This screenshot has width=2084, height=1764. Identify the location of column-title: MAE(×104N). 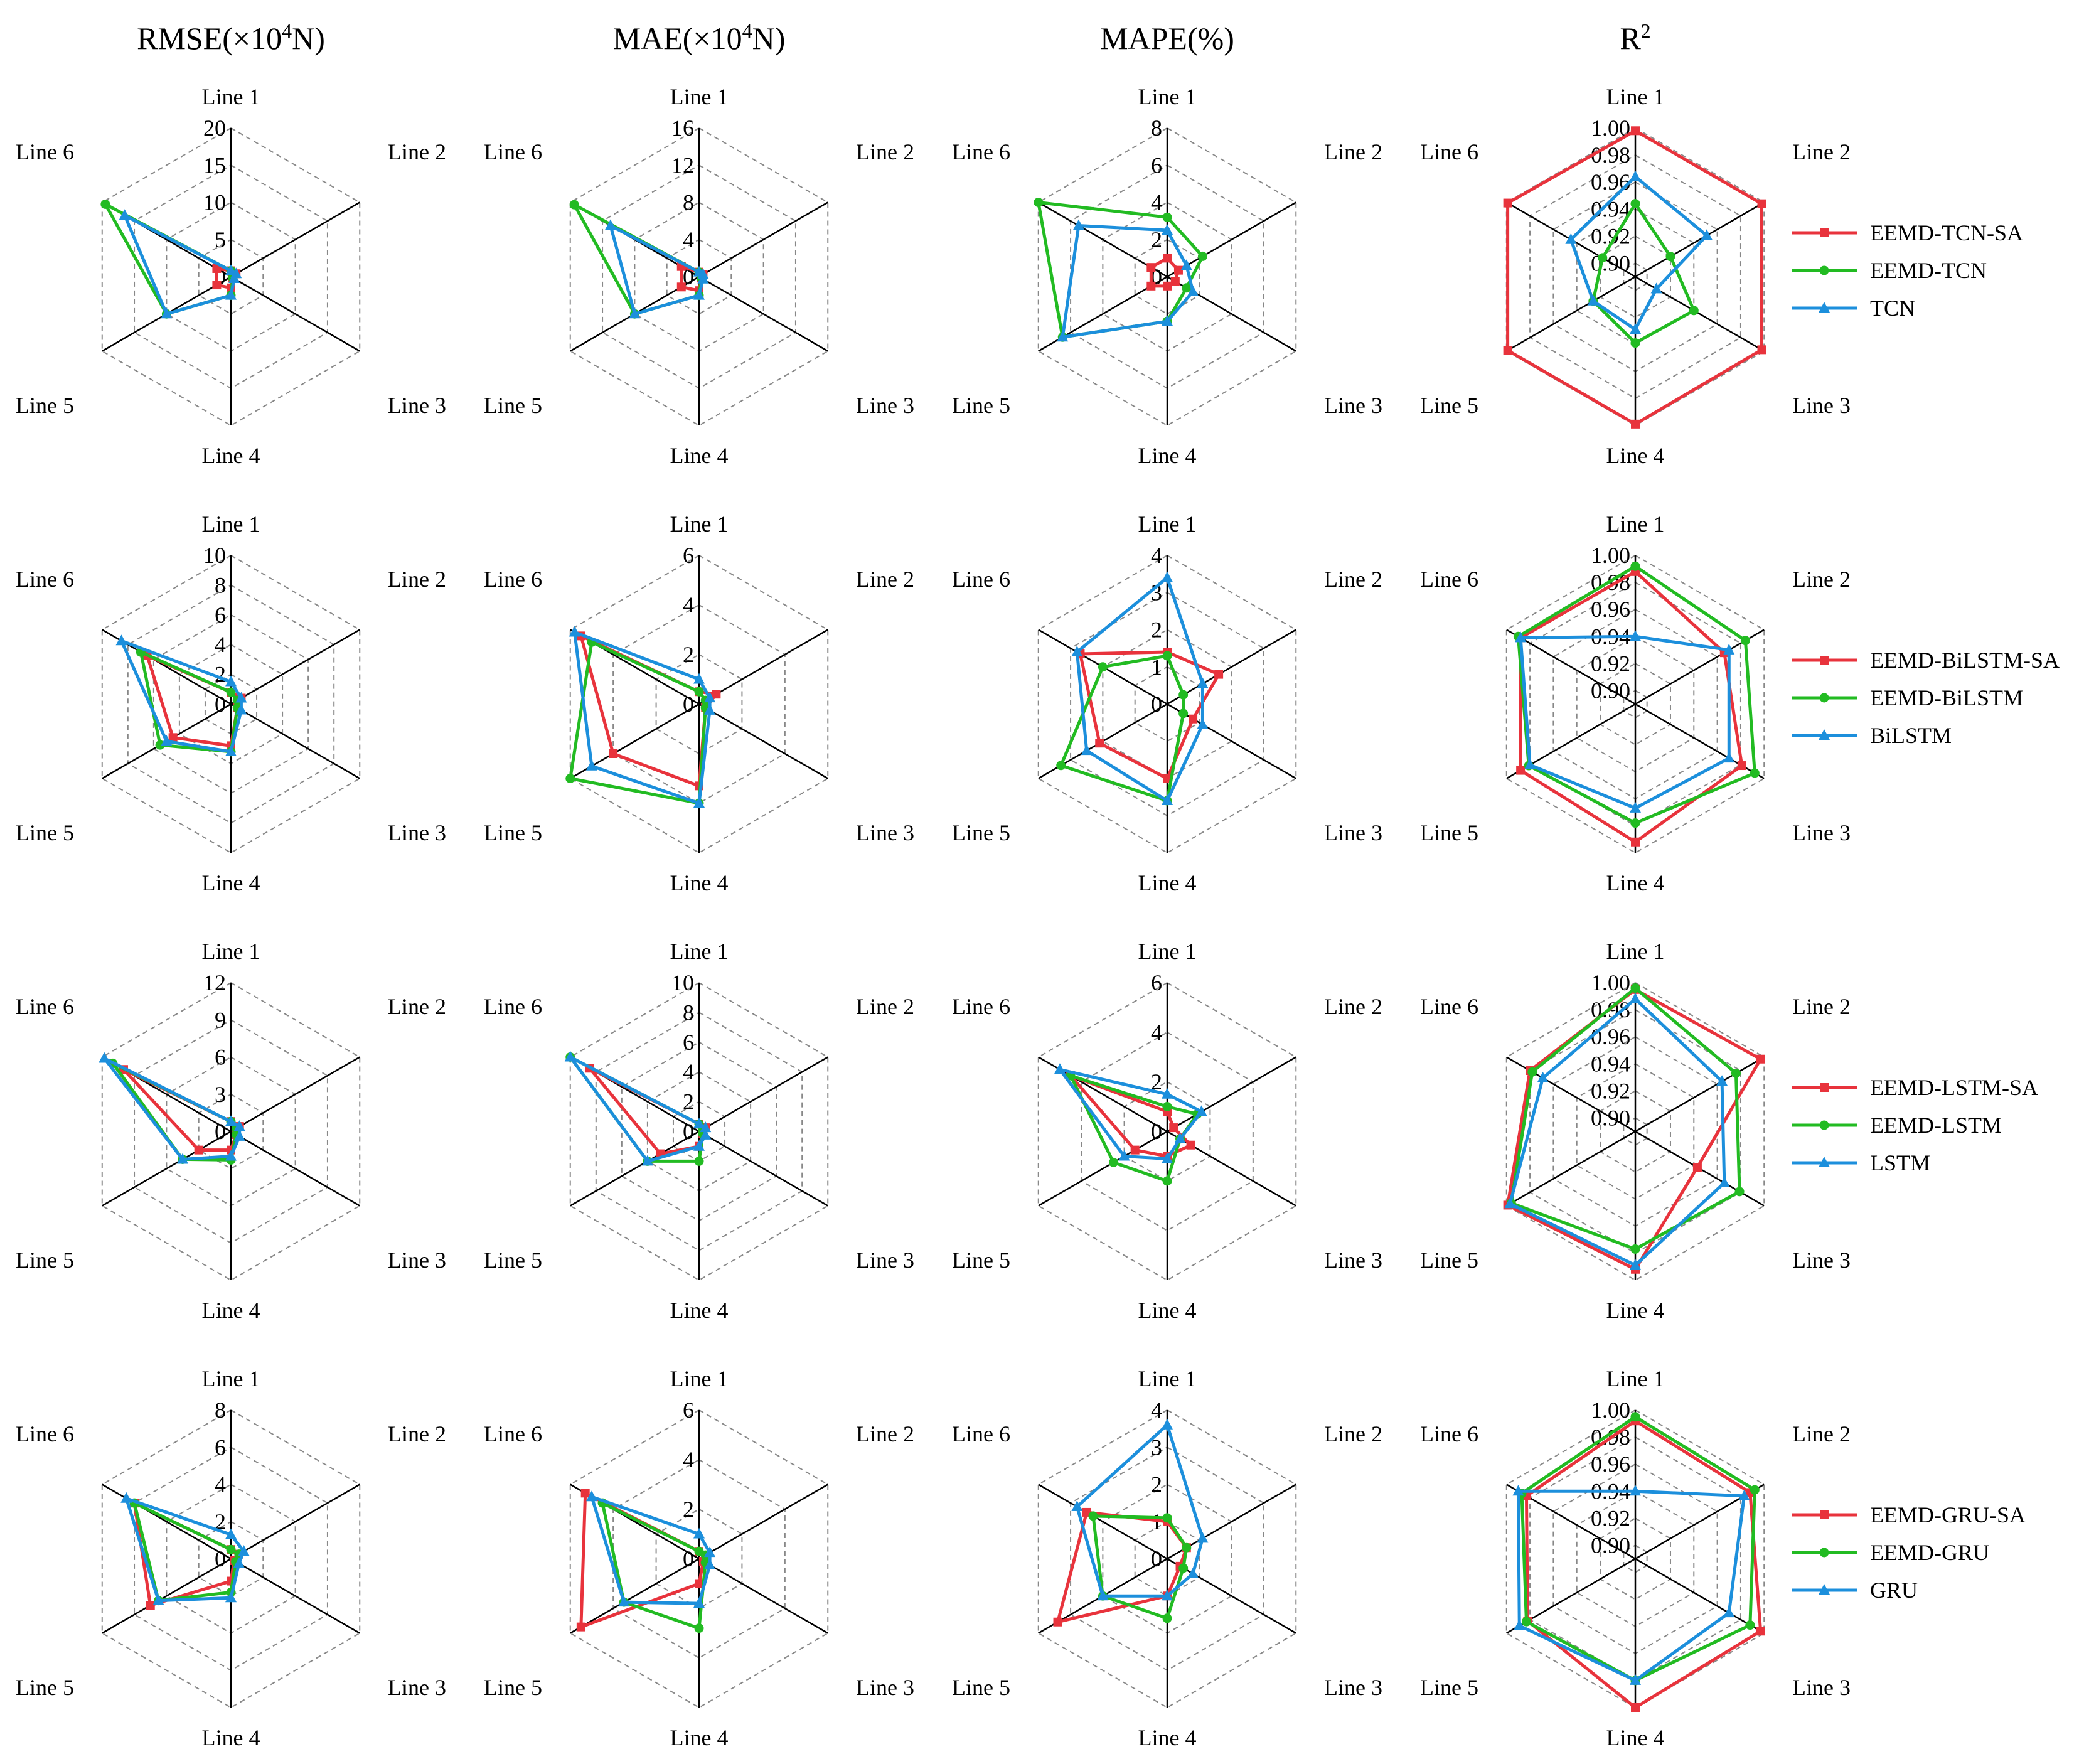
(699, 37).